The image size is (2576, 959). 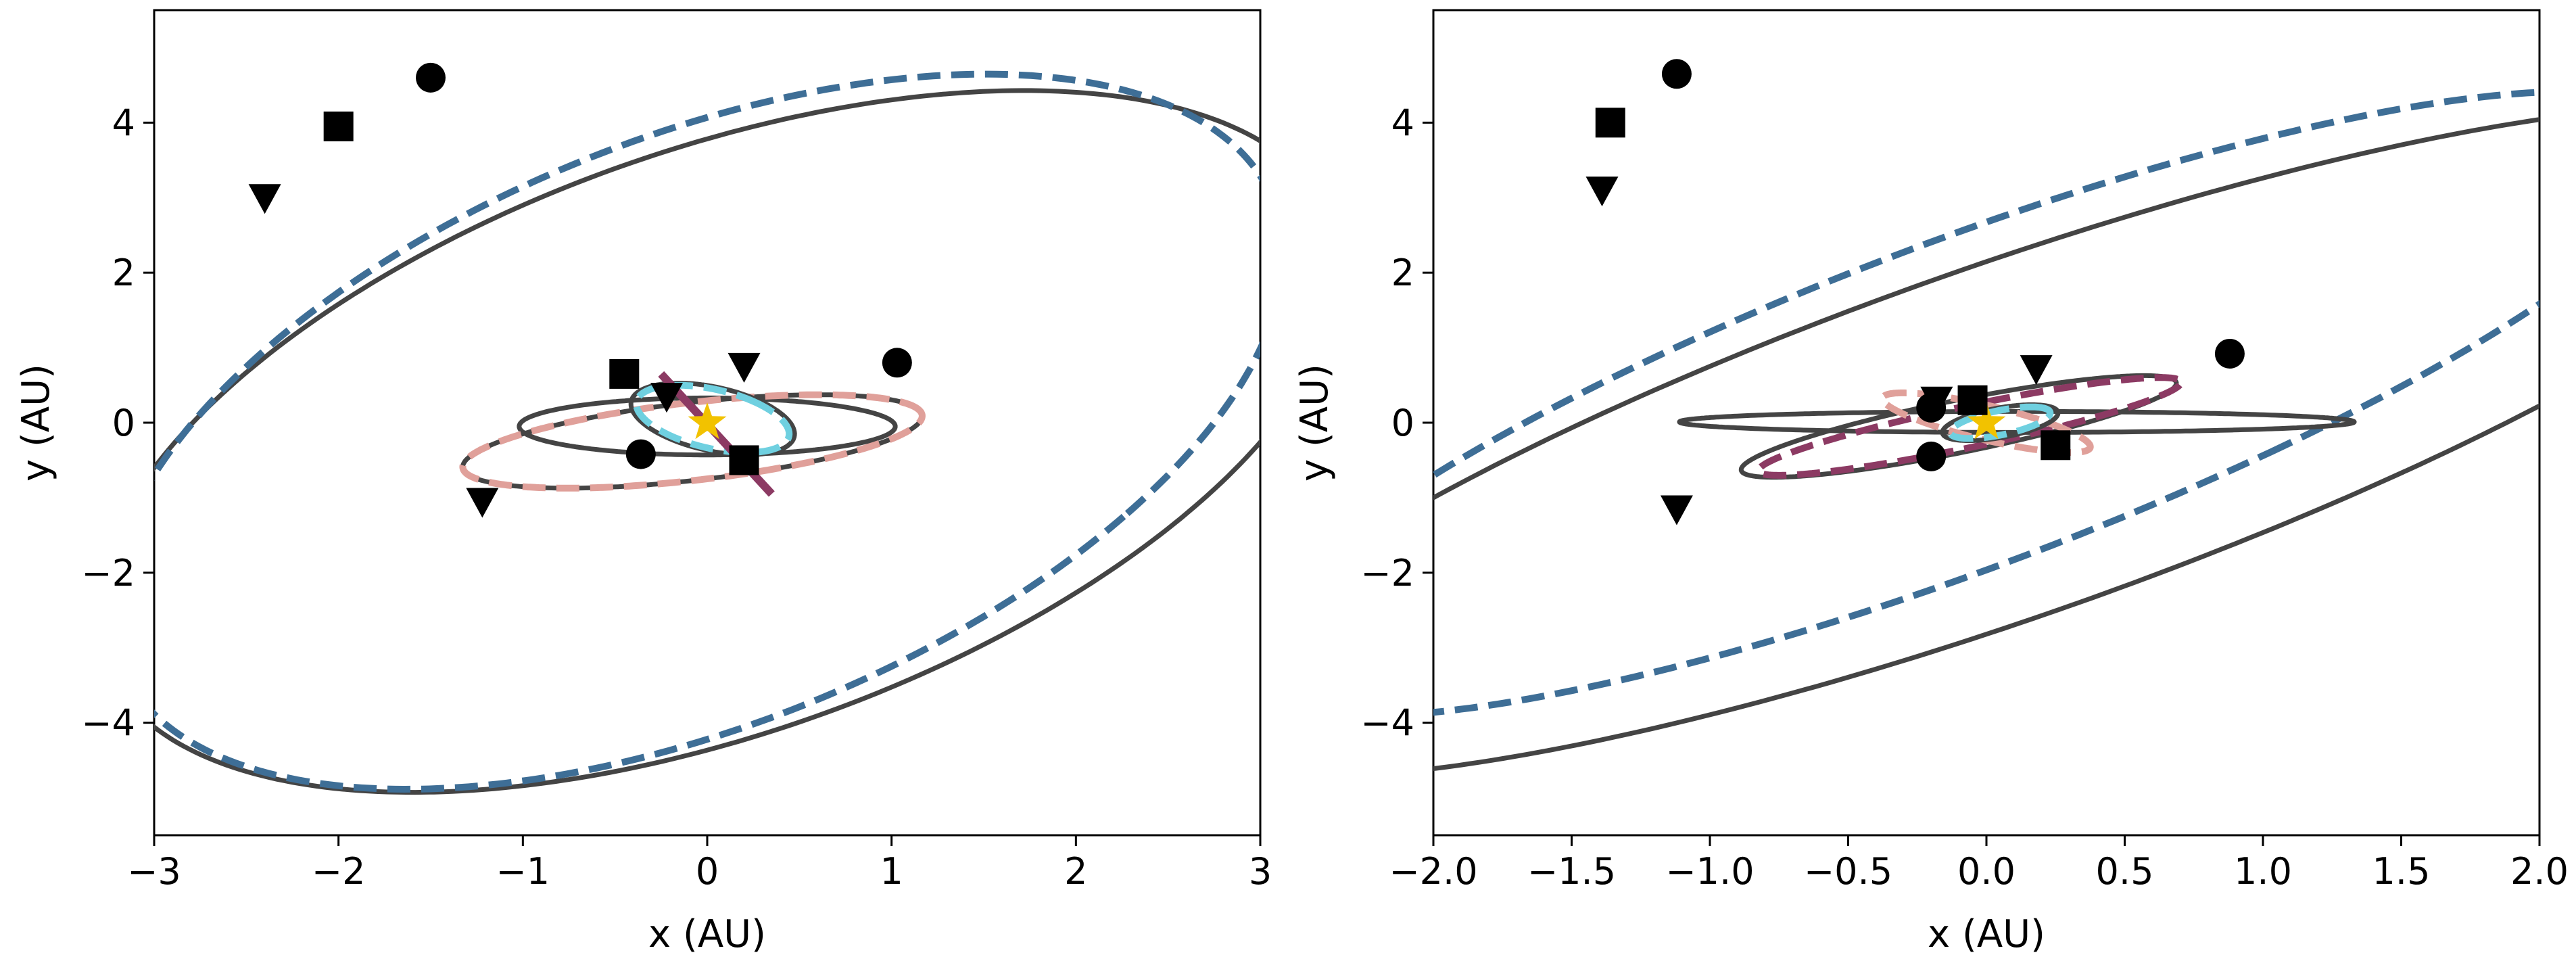 I want to click on right-y-axis-label: y (AU), so click(x=1315, y=423).